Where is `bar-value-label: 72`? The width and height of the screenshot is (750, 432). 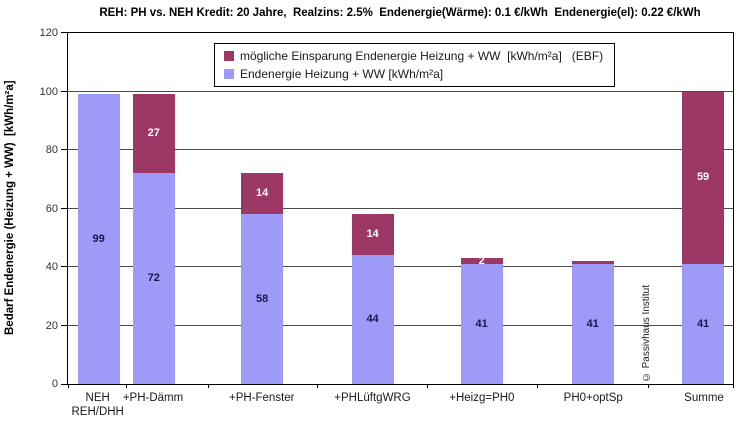 bar-value-label: 72 is located at coordinates (153, 278).